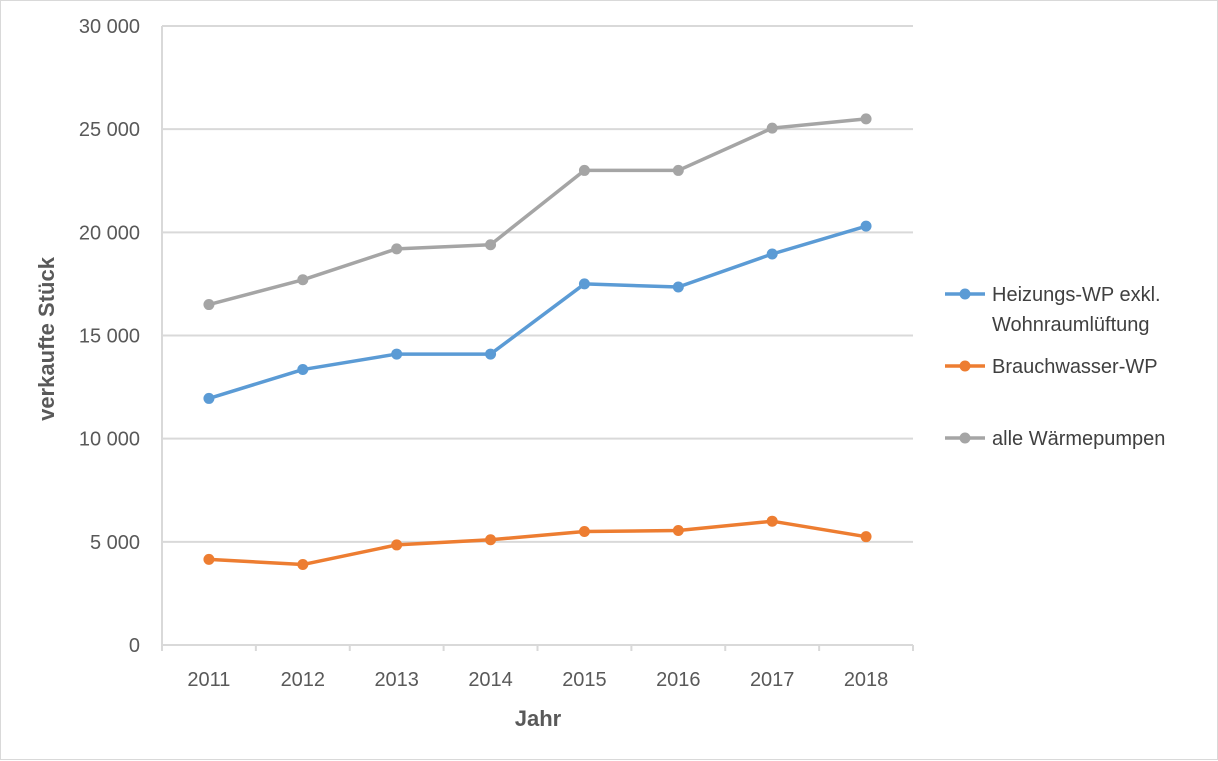 The width and height of the screenshot is (1218, 761). Describe the element at coordinates (396, 680) in the screenshot. I see `x-tick-label: 2013` at that location.